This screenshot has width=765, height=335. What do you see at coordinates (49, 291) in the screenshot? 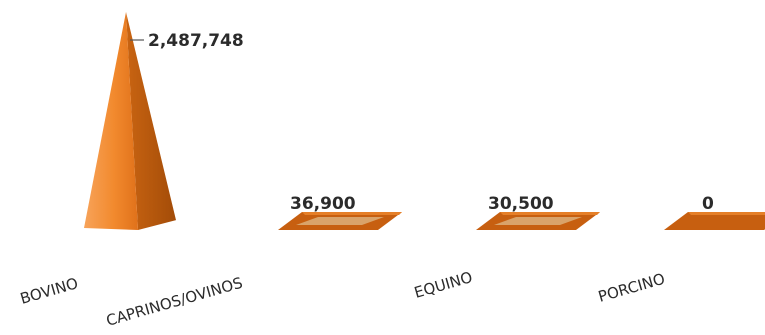
I see `category-label: BOVINO` at bounding box center [49, 291].